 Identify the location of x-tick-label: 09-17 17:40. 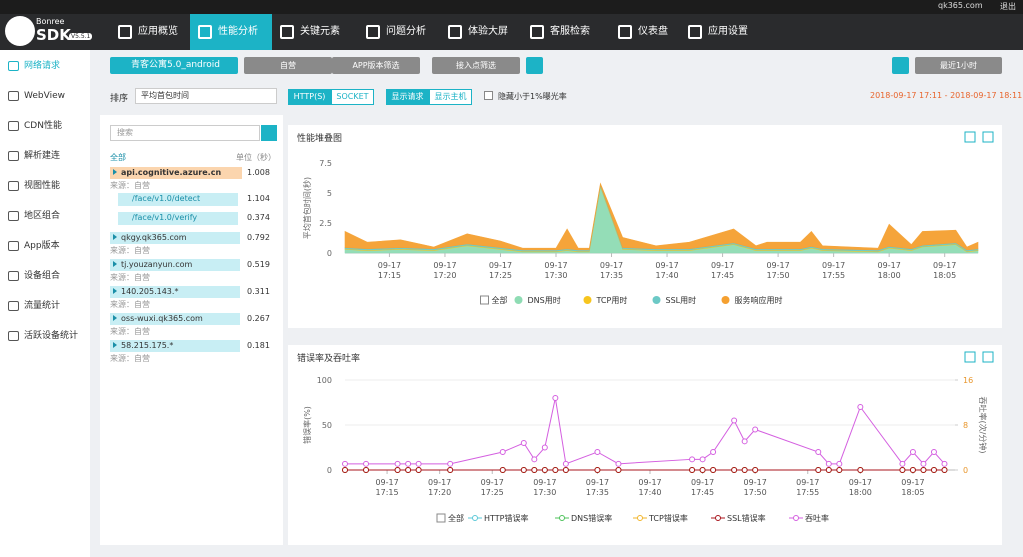
(650, 487).